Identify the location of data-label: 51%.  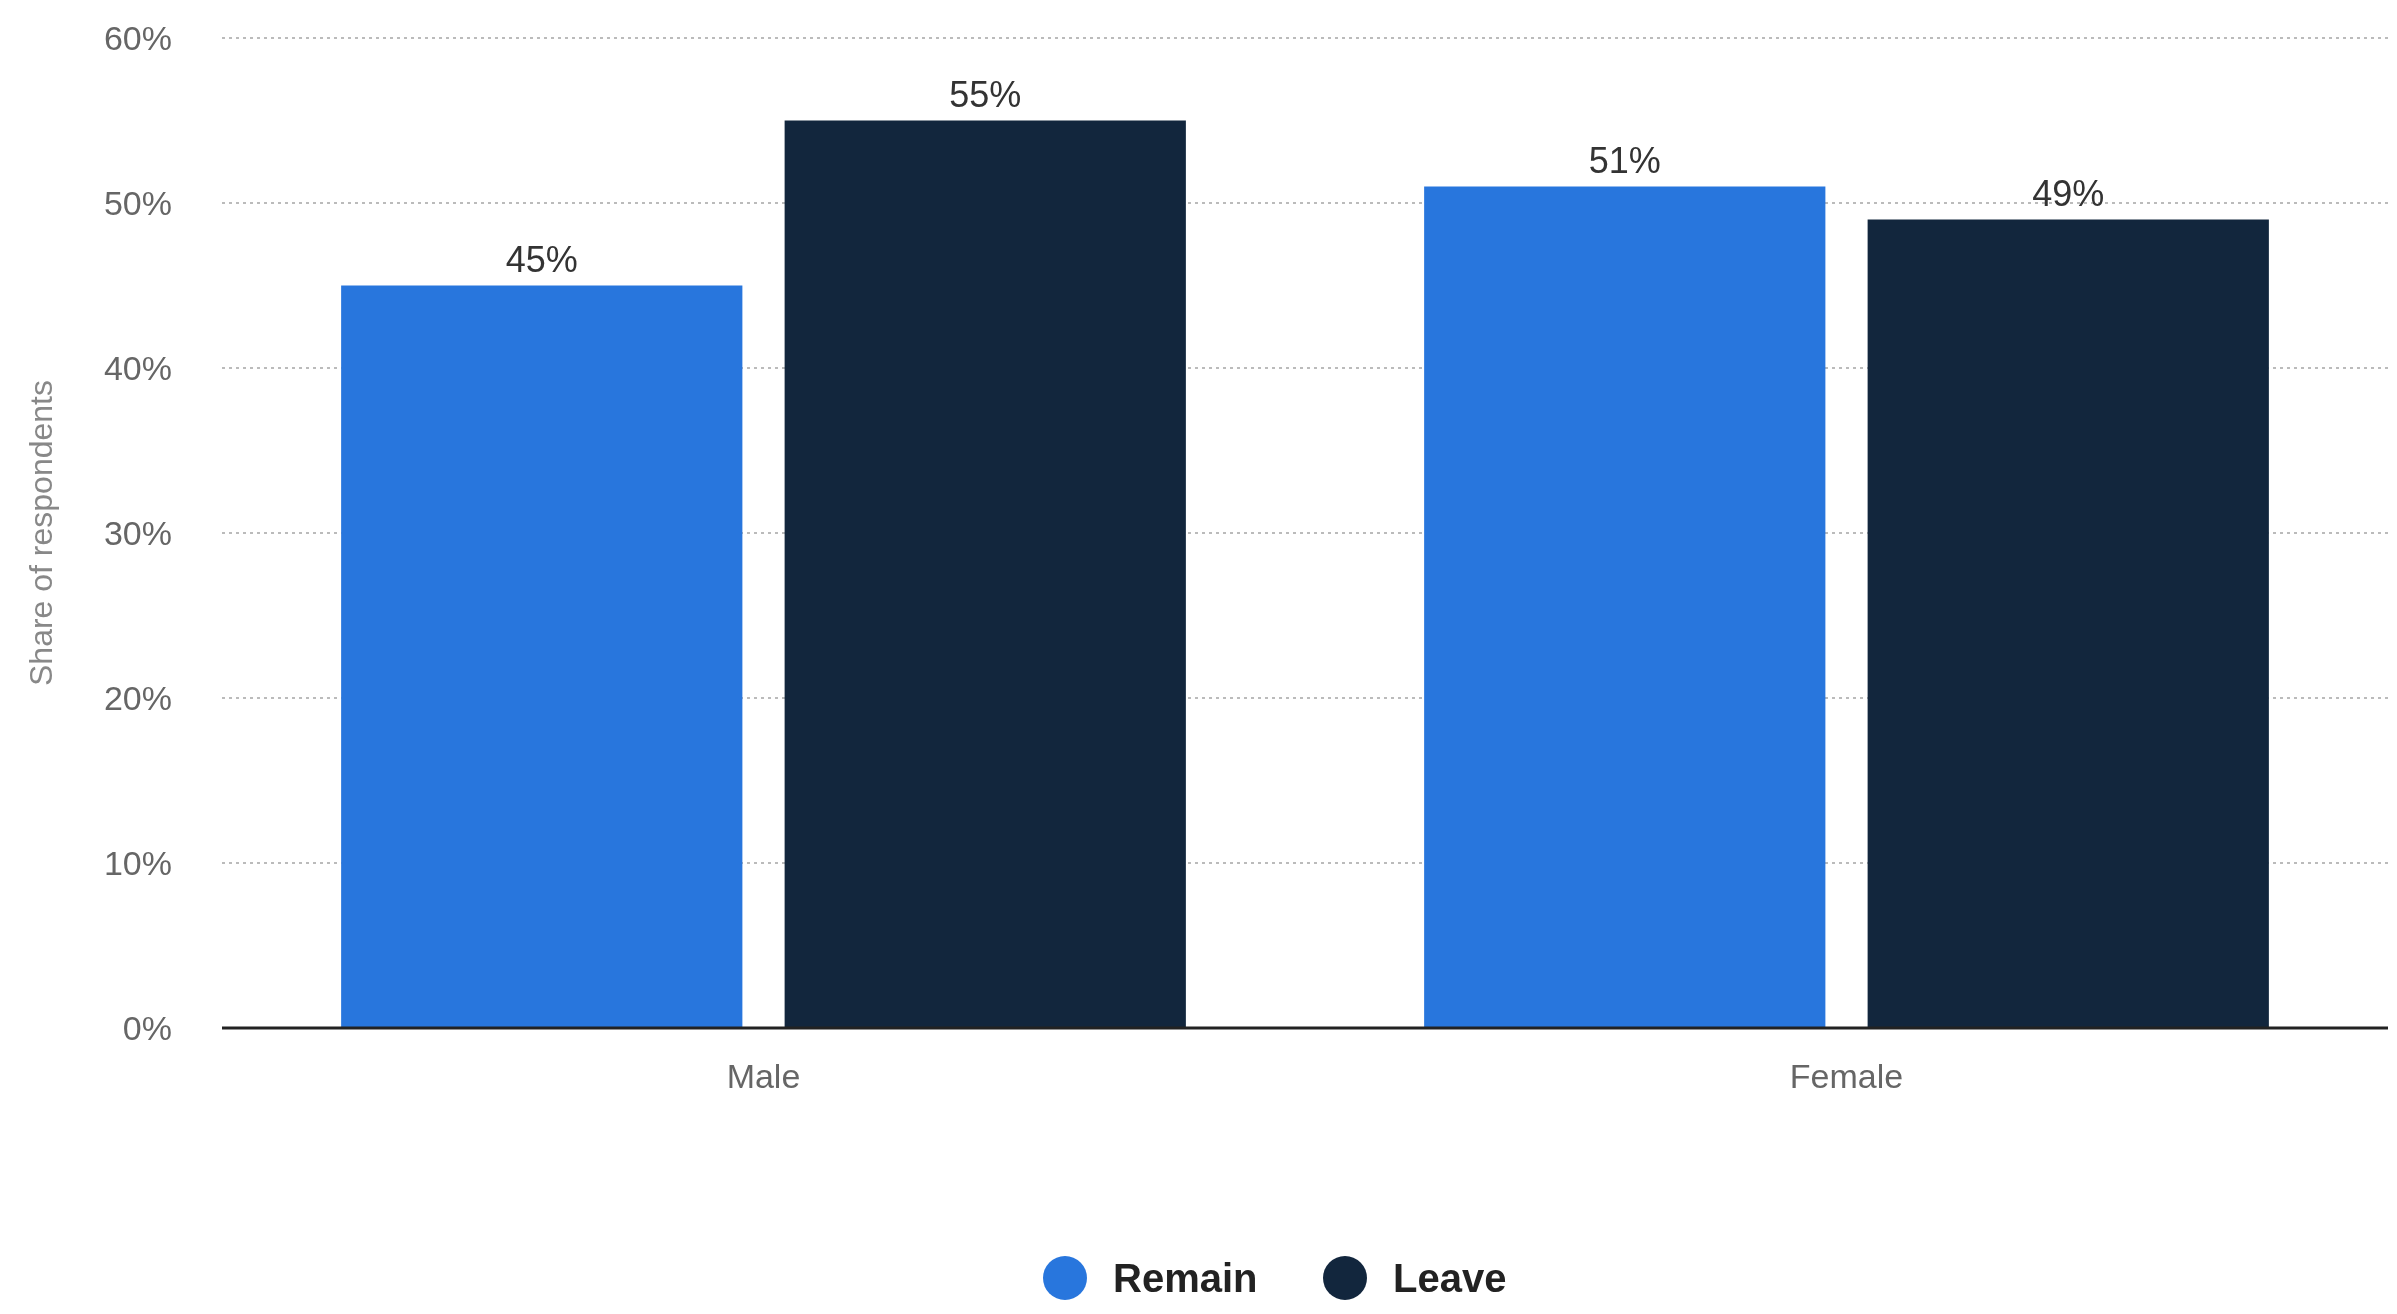
(1624, 160).